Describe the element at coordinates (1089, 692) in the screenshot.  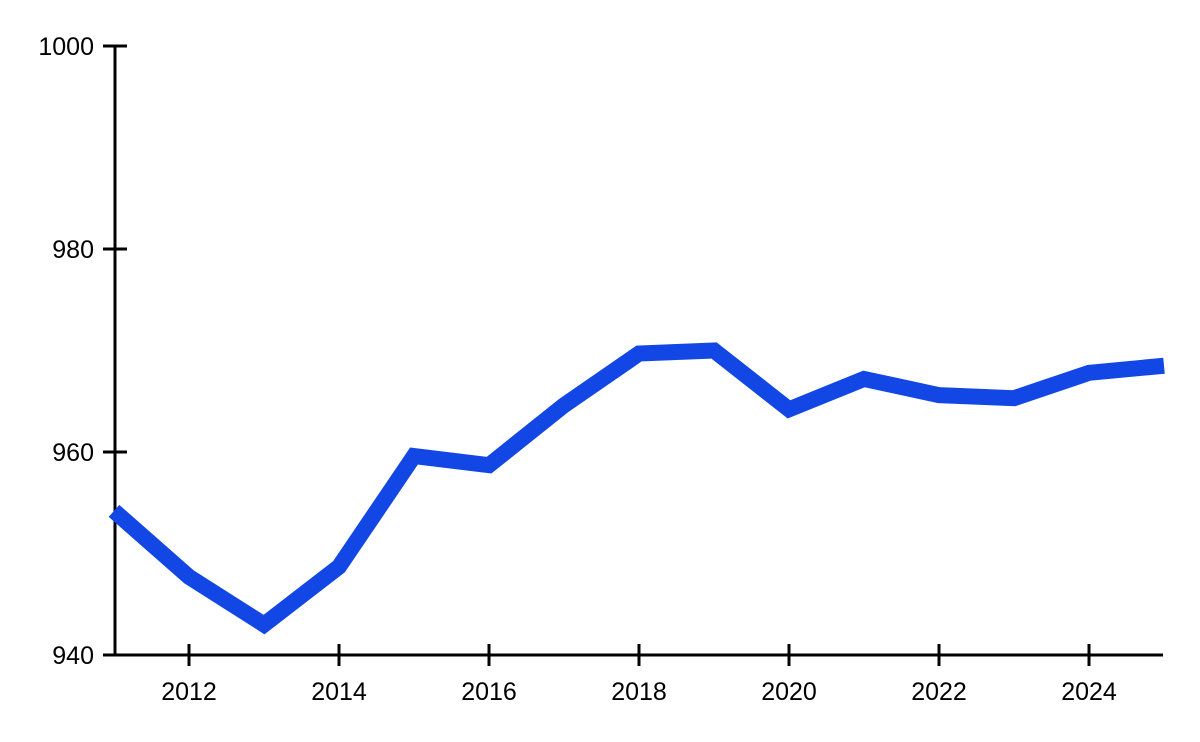
I see `x-tick-label: 2024` at that location.